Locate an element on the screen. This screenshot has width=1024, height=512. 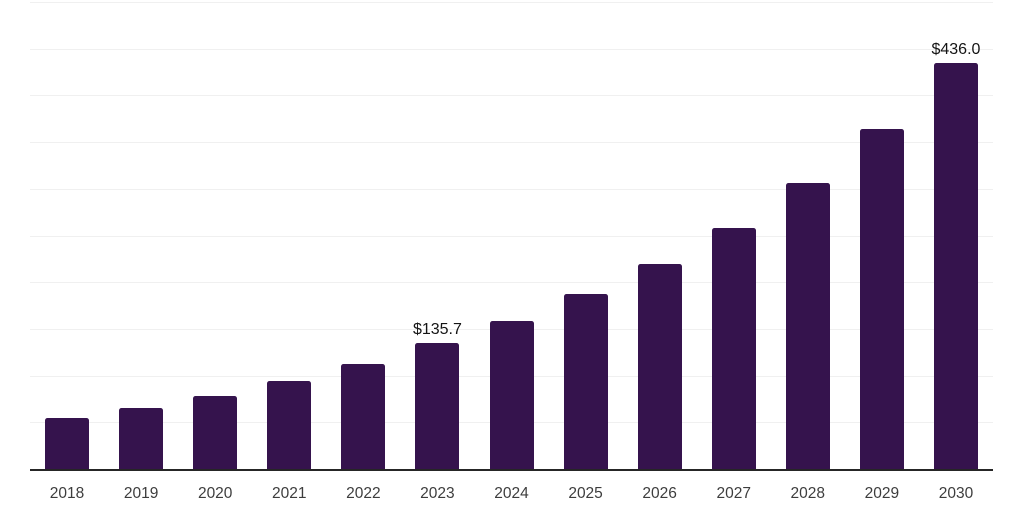
x-tick-2027: 2027 is located at coordinates (733, 493).